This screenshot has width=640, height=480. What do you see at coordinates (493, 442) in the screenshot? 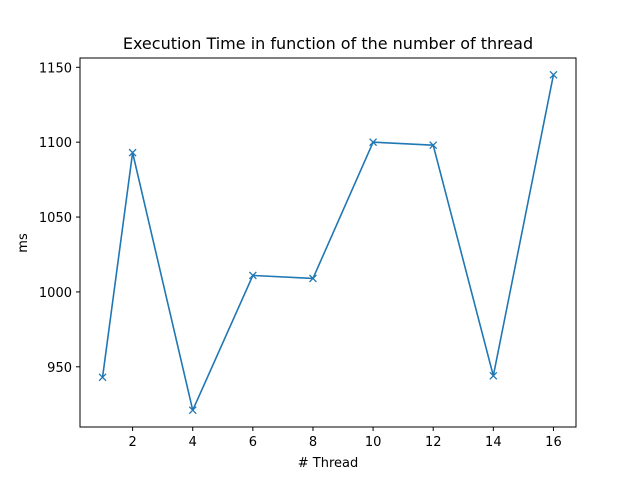
I see `x-tick-label: 14` at bounding box center [493, 442].